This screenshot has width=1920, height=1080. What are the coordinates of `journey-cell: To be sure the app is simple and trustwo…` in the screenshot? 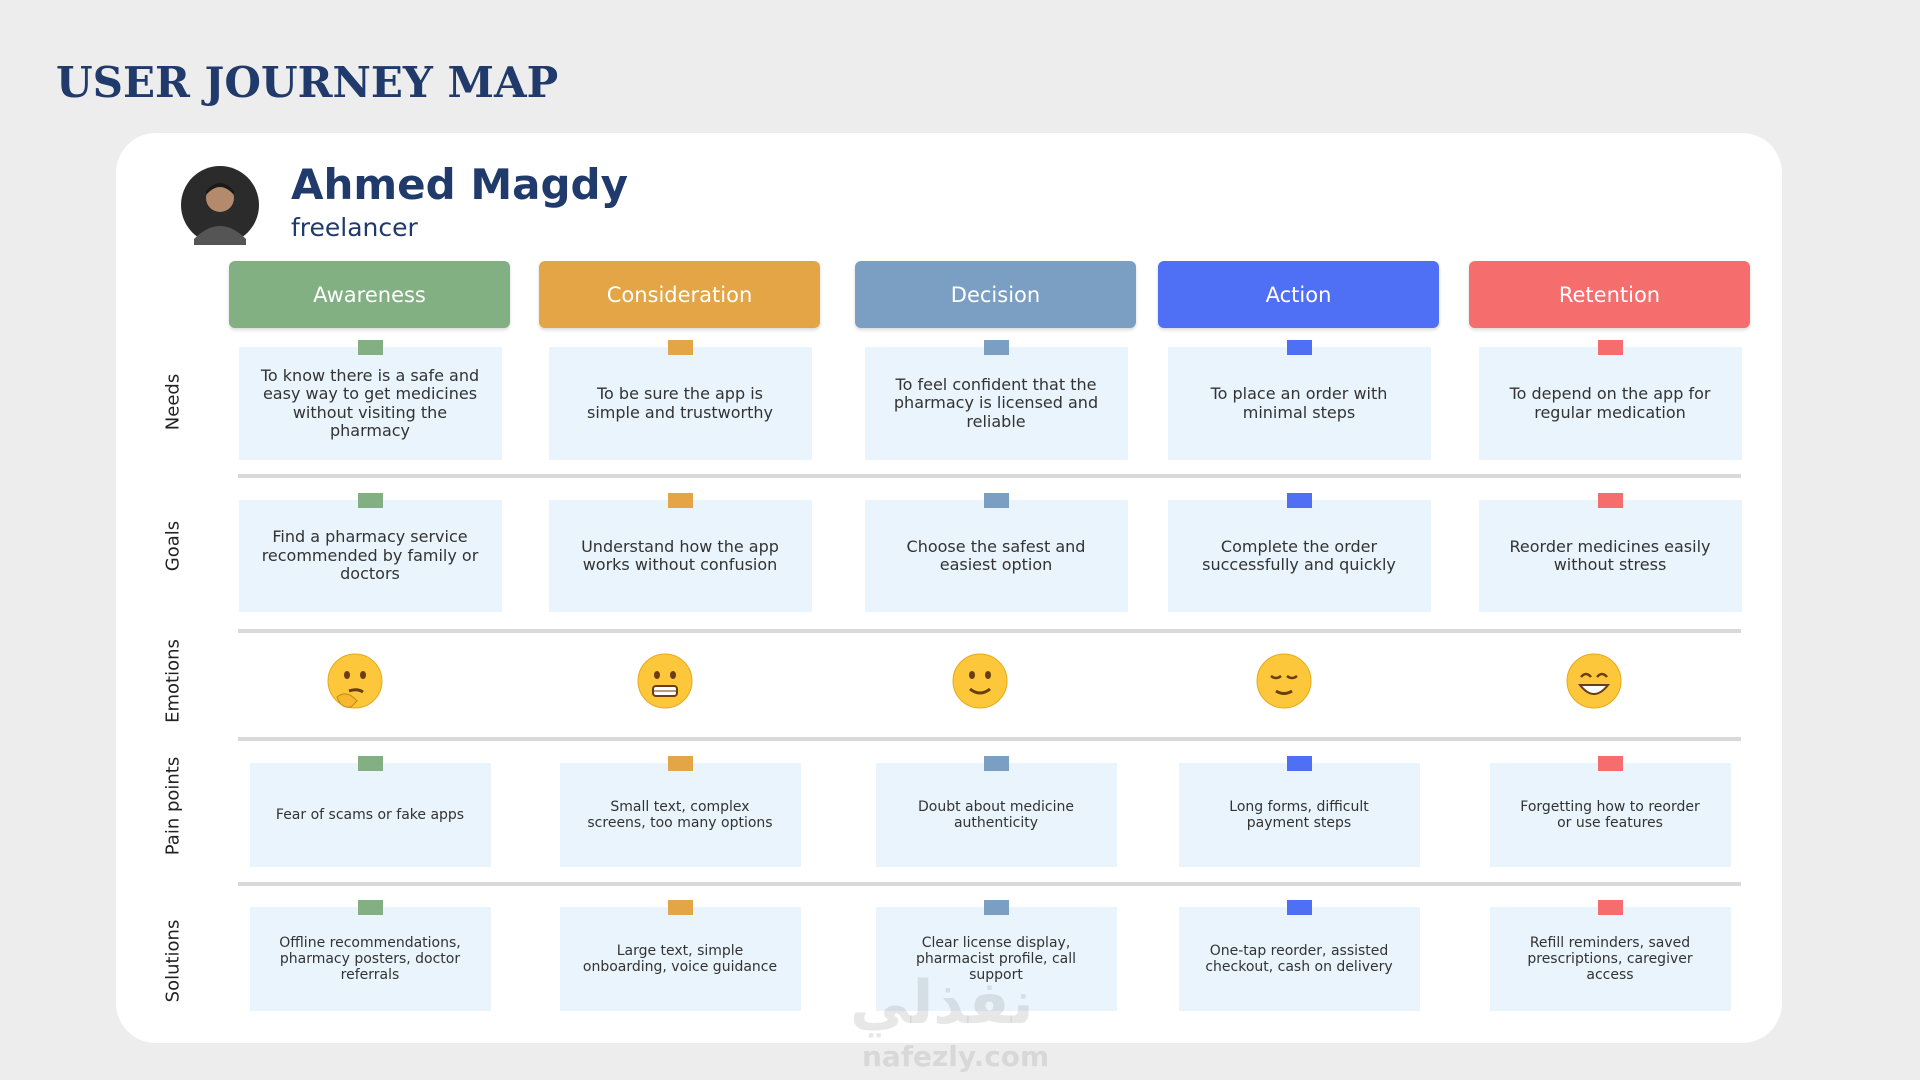 It's located at (680, 403).